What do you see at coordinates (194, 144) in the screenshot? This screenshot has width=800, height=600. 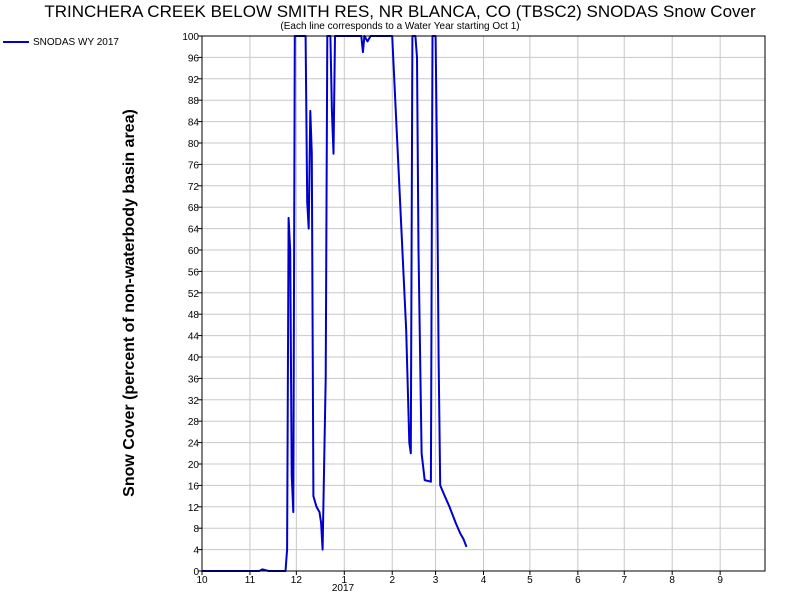 I see `y-tick-label: 80` at bounding box center [194, 144].